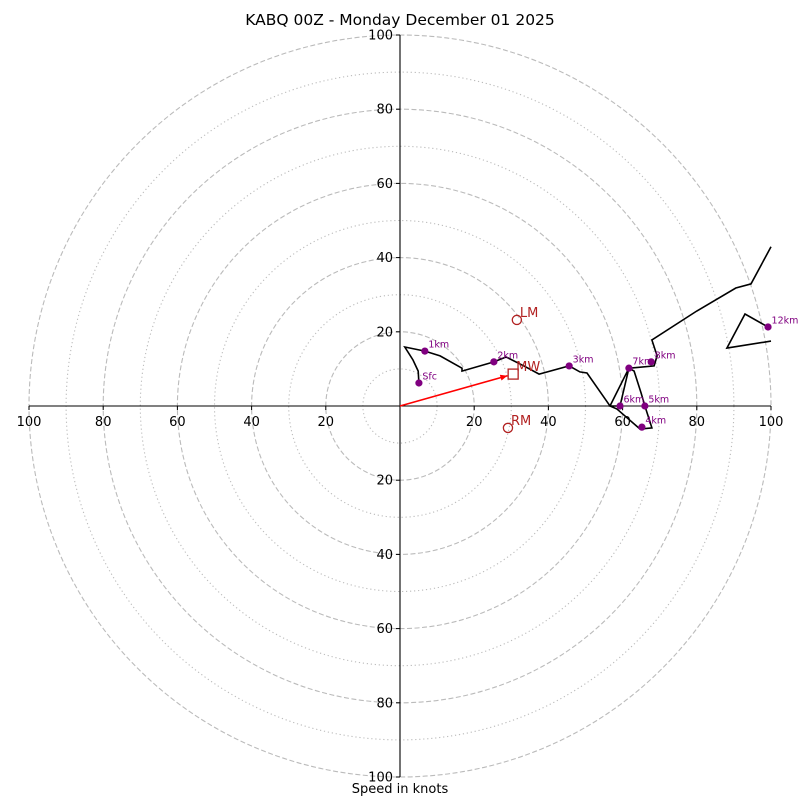 The image size is (800, 800). Describe the element at coordinates (642, 362) in the screenshot. I see `height-label-7km: 7km` at that location.